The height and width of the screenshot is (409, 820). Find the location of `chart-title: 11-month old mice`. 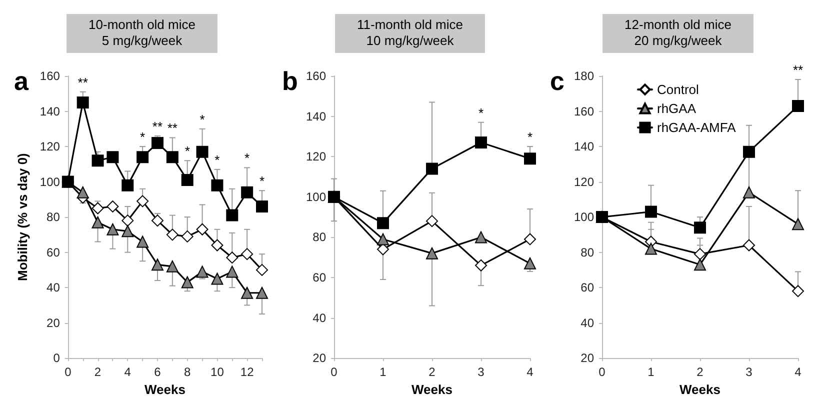

chart-title: 11-month old mice is located at coordinates (410, 24).